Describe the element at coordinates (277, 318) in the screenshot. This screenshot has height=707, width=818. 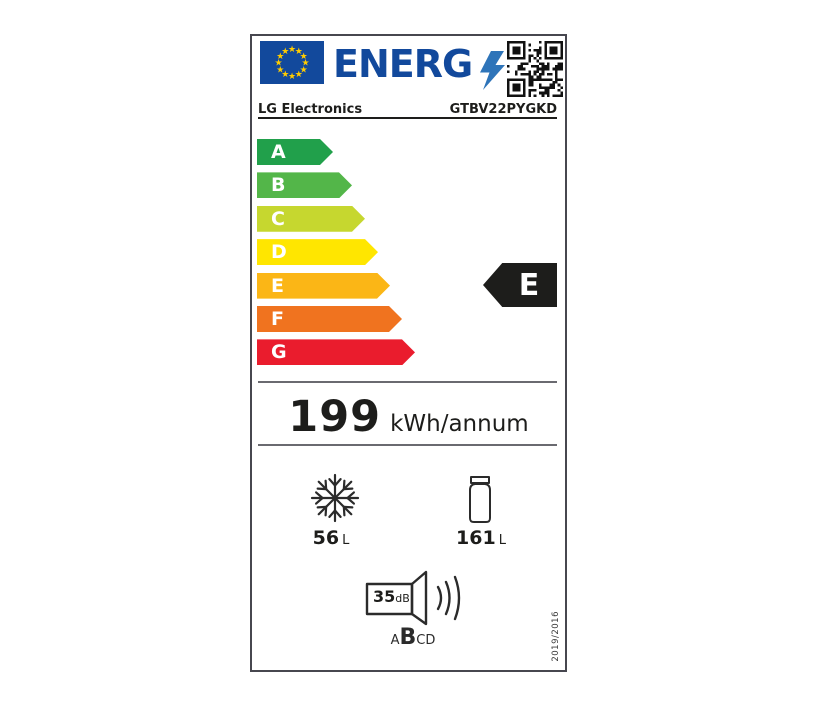
I see `scale-letter-f: F` at that location.